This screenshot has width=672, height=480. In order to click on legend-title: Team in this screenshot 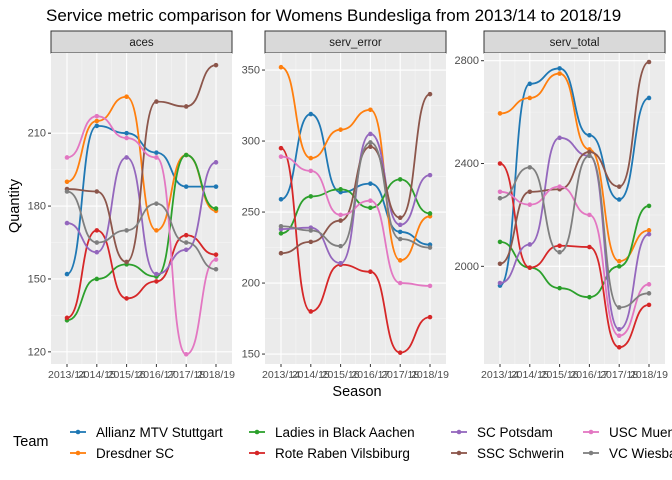, I will do `click(30, 442)`.